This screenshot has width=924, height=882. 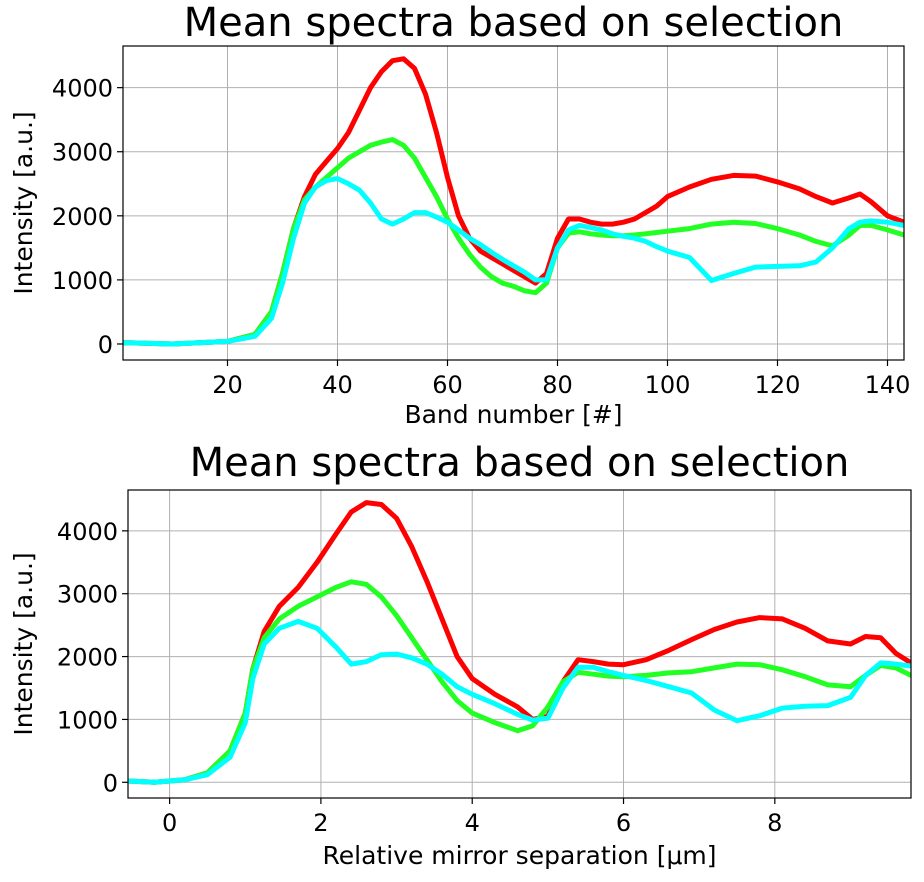 What do you see at coordinates (472, 823) in the screenshot?
I see `x-tick-label: 4` at bounding box center [472, 823].